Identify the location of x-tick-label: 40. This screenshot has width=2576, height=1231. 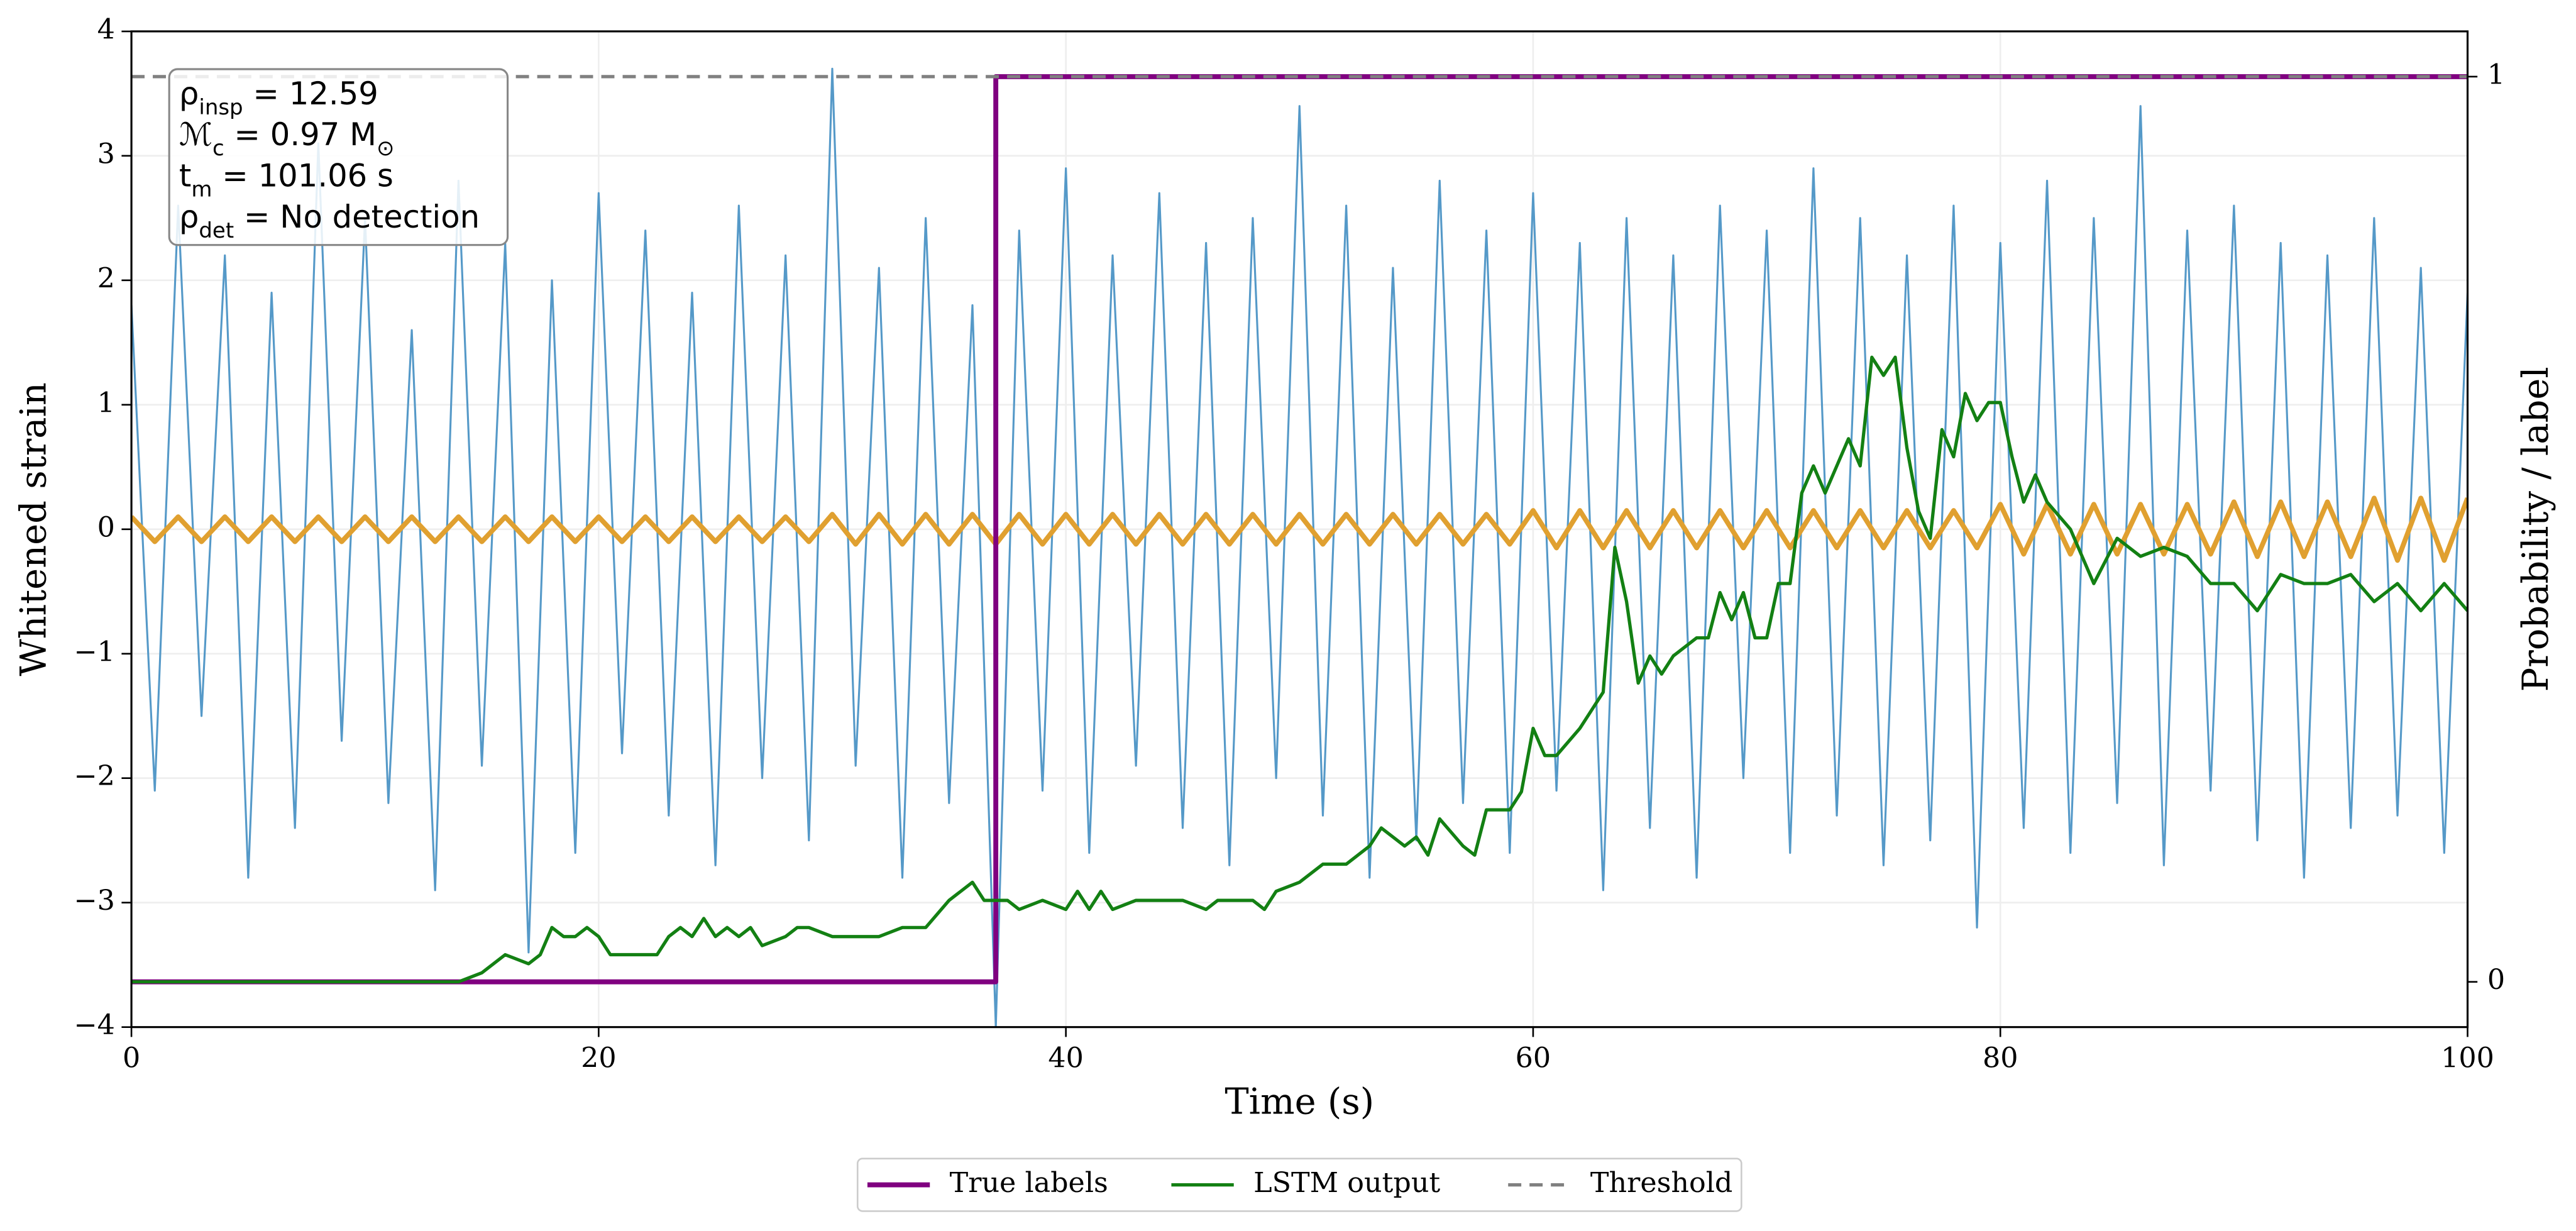
(1066, 1058).